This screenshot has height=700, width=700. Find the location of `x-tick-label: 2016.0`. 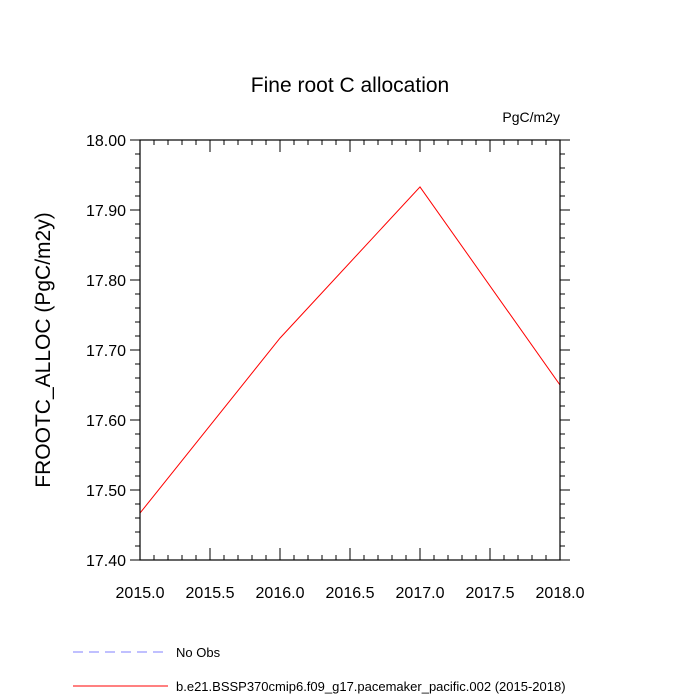

x-tick-label: 2016.0 is located at coordinates (280, 593).